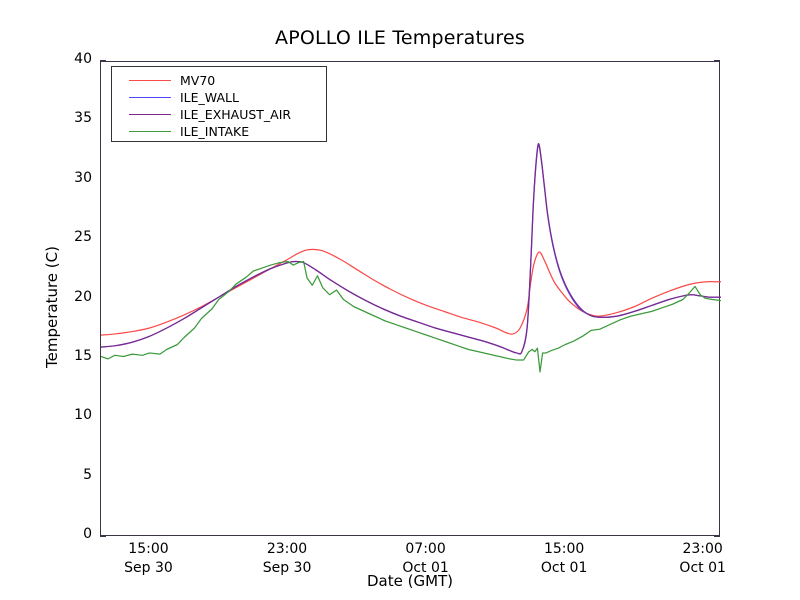  I want to click on chart-legend: MV70 ILE_WALL ILE_EXHAUST_AIR ILE_INTAKE, so click(219, 104).